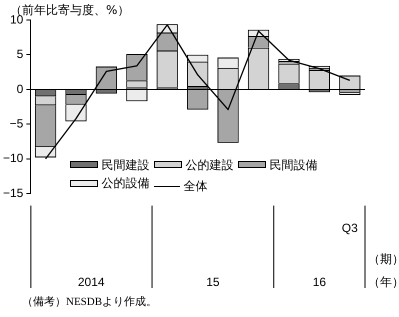 Image resolution: width=399 pixels, height=317 pixels. What do you see at coordinates (20, 54) in the screenshot?
I see `y-tick-label: 5` at bounding box center [20, 54].